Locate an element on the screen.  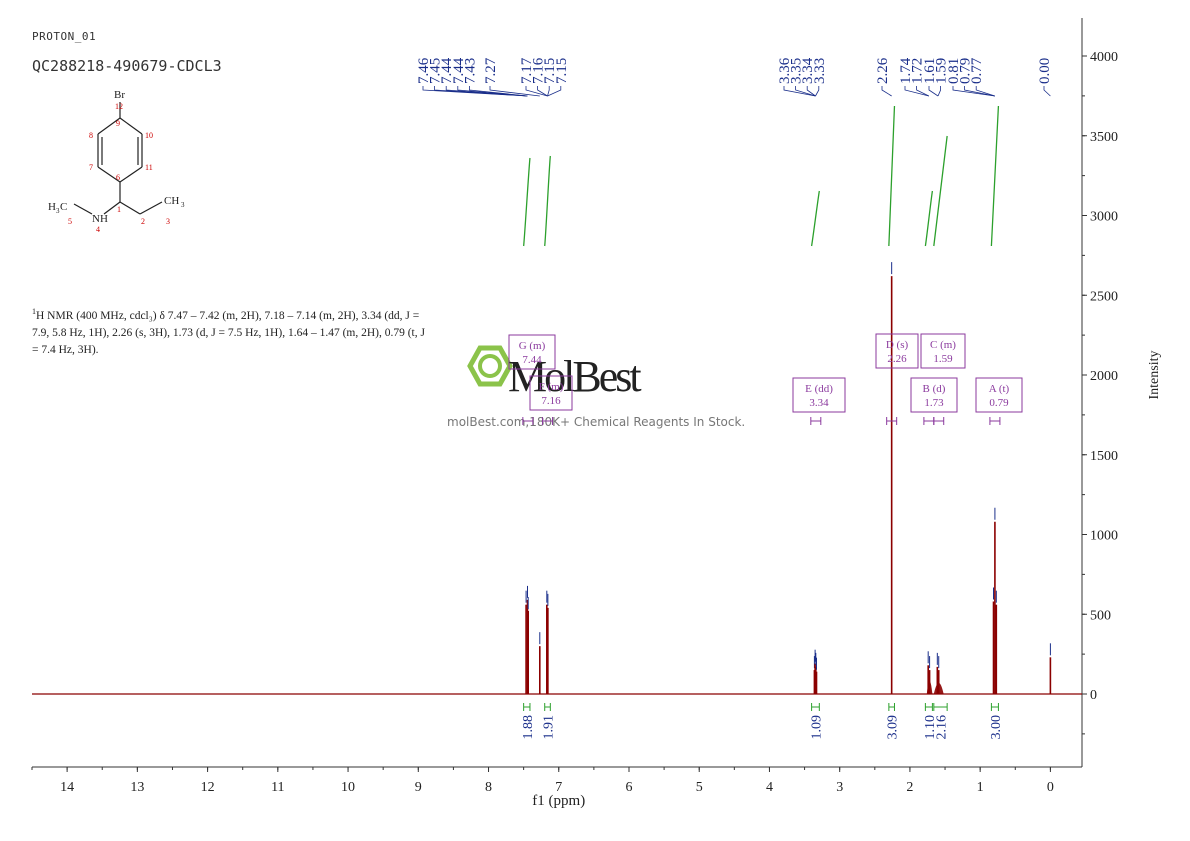
multiplet-label: C (m) is located at coordinates (943, 345).